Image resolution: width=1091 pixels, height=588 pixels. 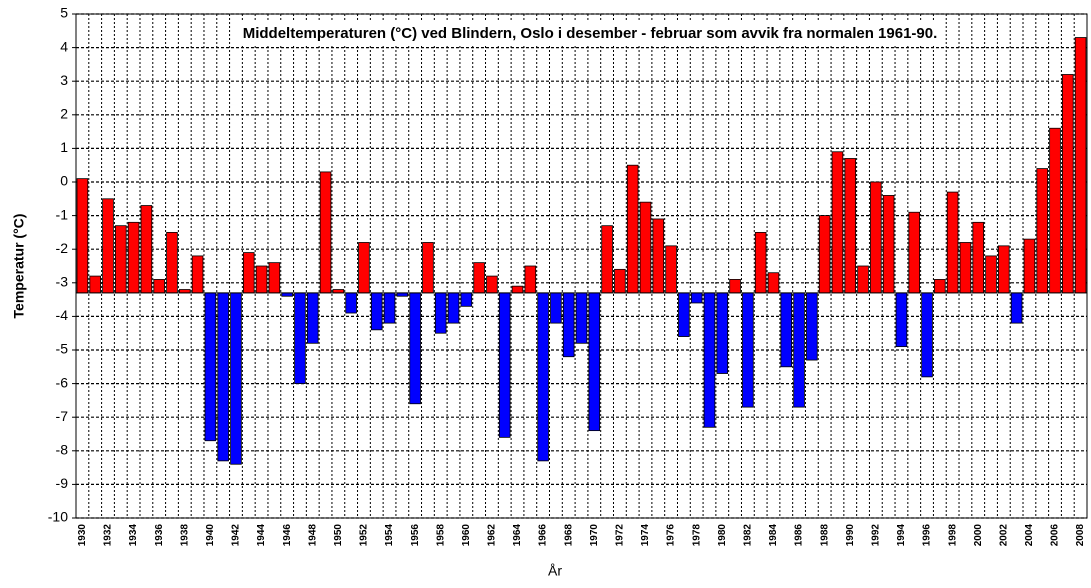 What do you see at coordinates (590, 33) in the screenshot?
I see `title-box` at bounding box center [590, 33].